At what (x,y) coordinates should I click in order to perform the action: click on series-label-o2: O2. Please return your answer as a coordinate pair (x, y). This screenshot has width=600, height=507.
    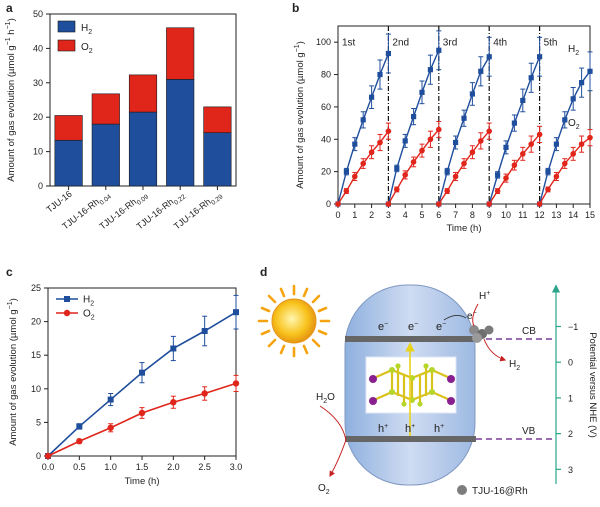
    Looking at the image, I should click on (574, 124).